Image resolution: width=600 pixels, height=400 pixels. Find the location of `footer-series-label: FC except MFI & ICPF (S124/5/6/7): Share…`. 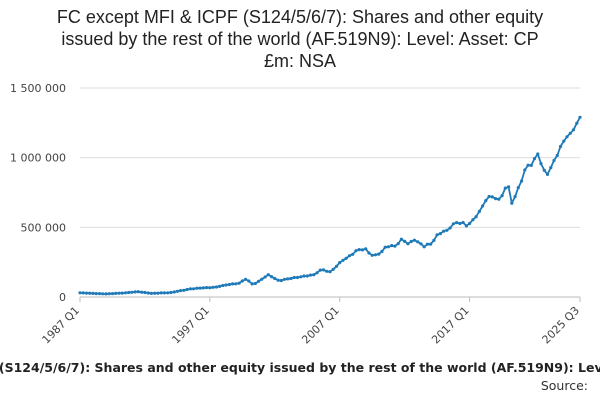

footer-series-label: FC except MFI & ICPF (S124/5/6/7): Share… is located at coordinates (300, 369).